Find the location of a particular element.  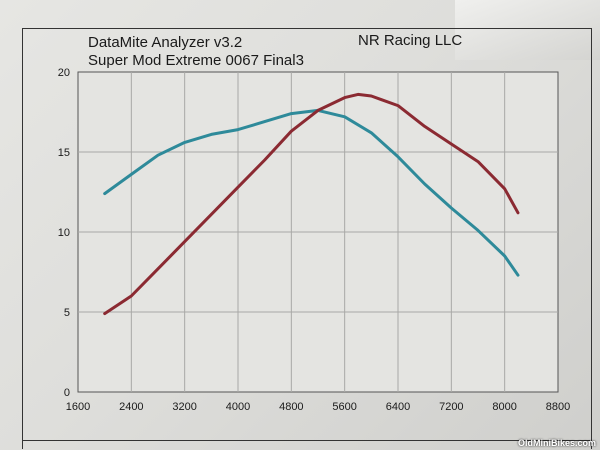

x-tick-label: 5600 is located at coordinates (344, 407).